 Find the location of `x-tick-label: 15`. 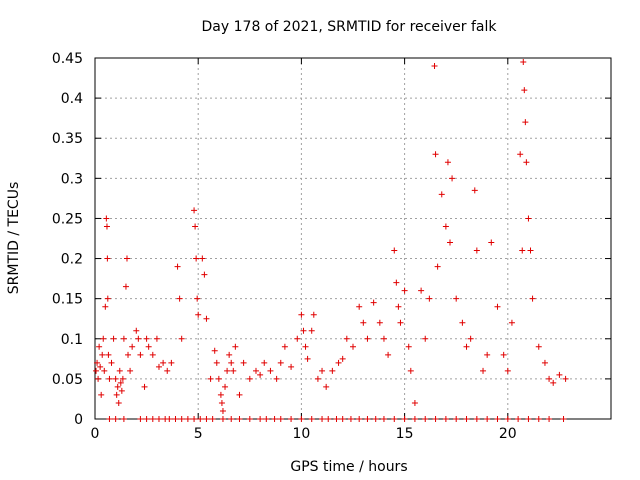

x-tick-label: 15 is located at coordinates (405, 434).